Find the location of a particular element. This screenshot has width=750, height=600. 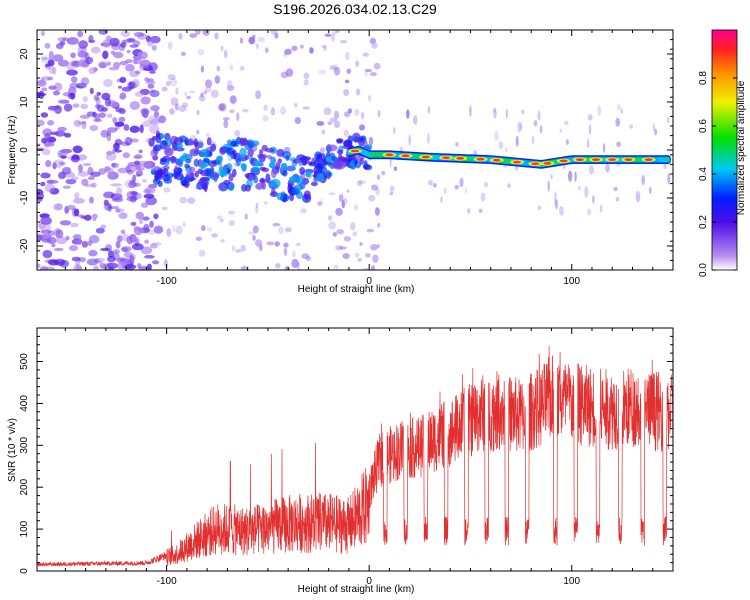

colorbar-tick-label: 0.2 is located at coordinates (703, 222).